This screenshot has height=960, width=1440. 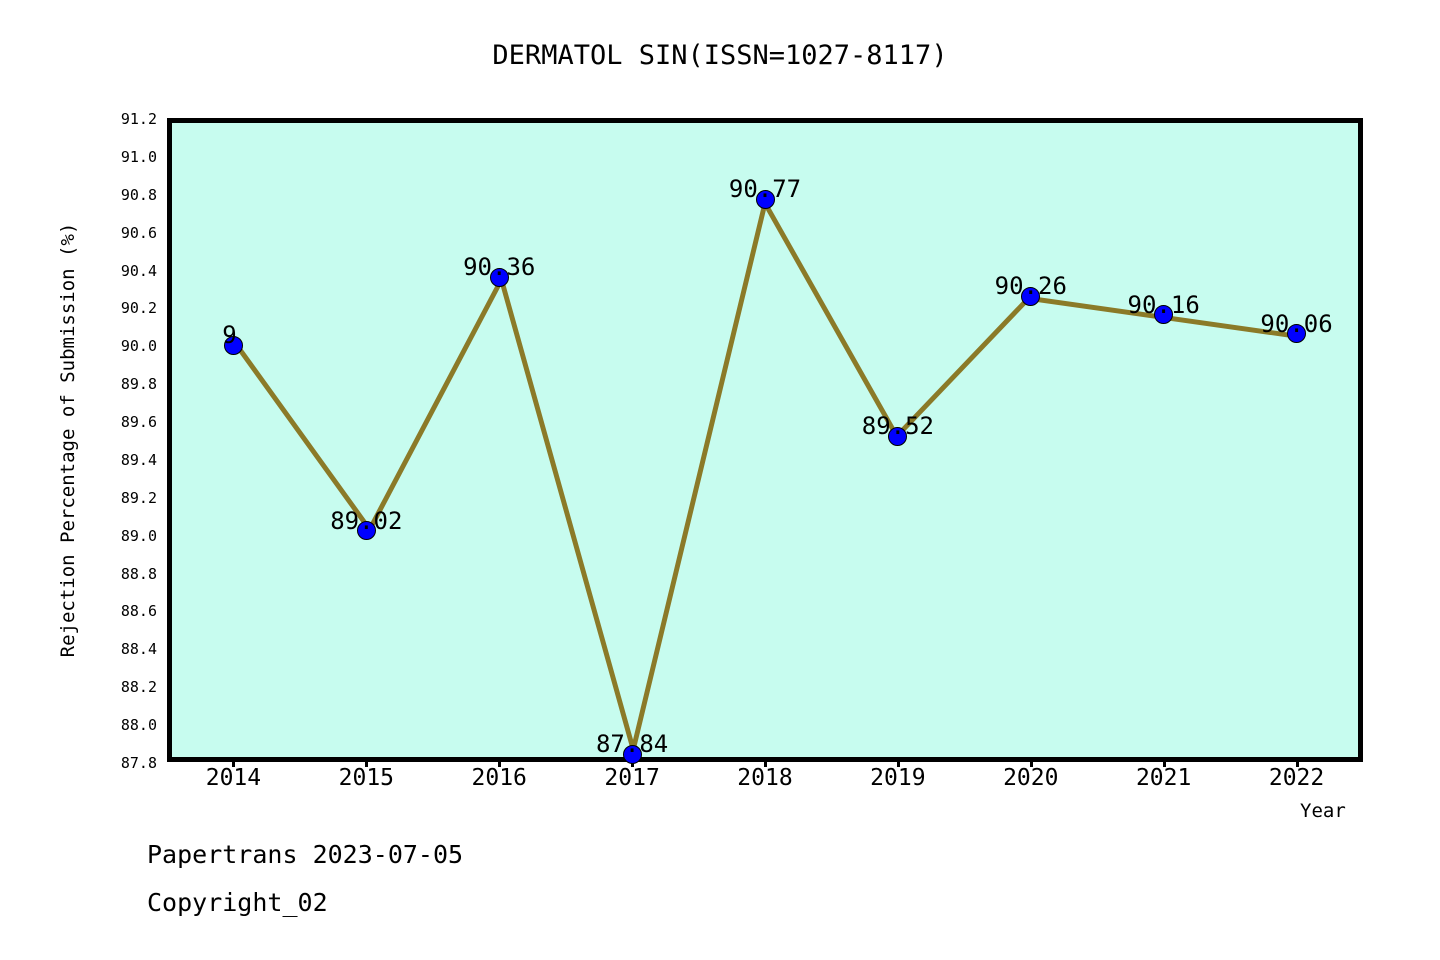 What do you see at coordinates (1163, 304) in the screenshot?
I see `data-point-label: 90.16` at bounding box center [1163, 304].